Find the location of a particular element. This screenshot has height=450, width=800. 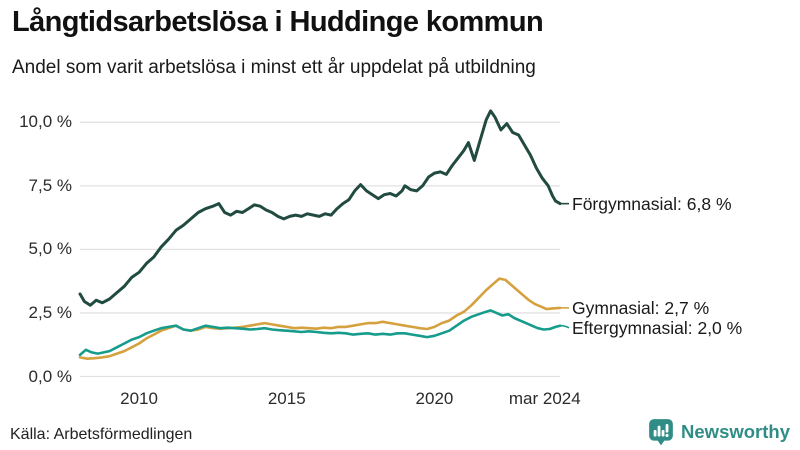

series-end-label-förgymnasial: Förgymnasial: 6,8 % is located at coordinates (652, 203).